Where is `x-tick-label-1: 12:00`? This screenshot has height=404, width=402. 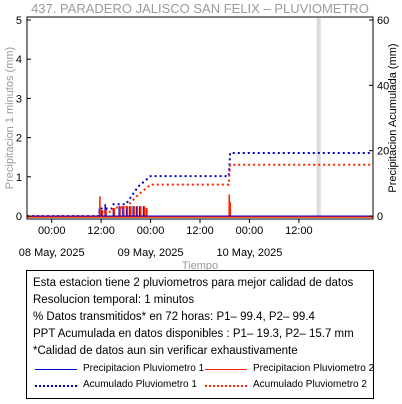 x-tick-label-1: 12:00 is located at coordinates (101, 231).